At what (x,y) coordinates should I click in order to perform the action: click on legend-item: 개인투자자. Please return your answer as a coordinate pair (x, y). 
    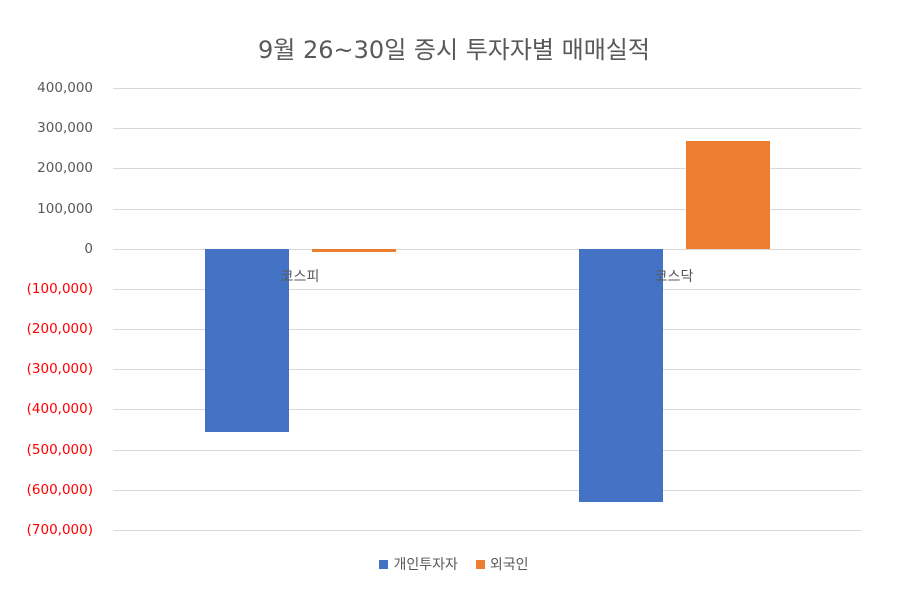
    Looking at the image, I should click on (418, 564).